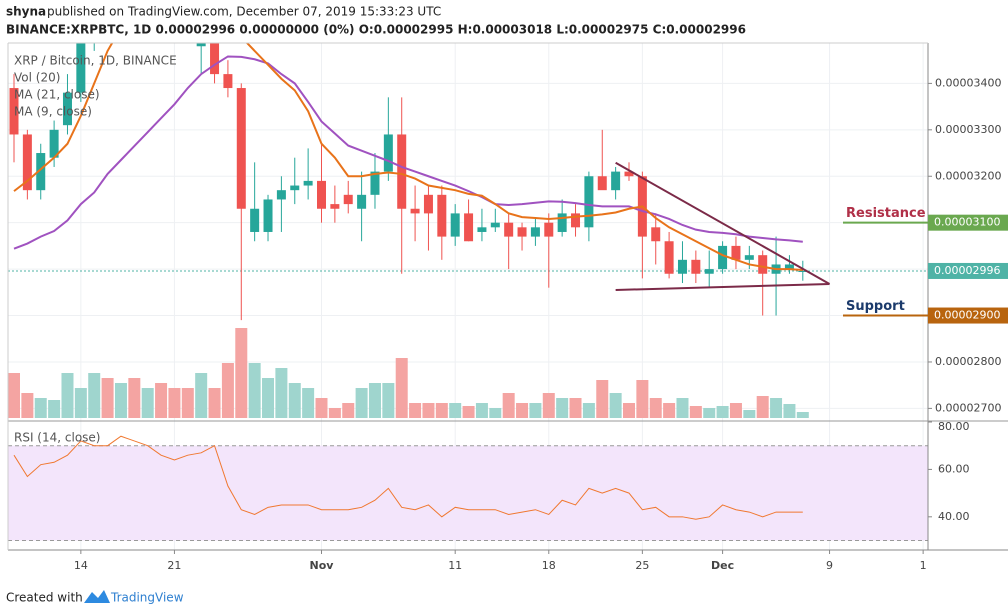 This screenshot has height=615, width=1008. Describe the element at coordinates (26, 12) in the screenshot. I see `author: shyna` at that location.